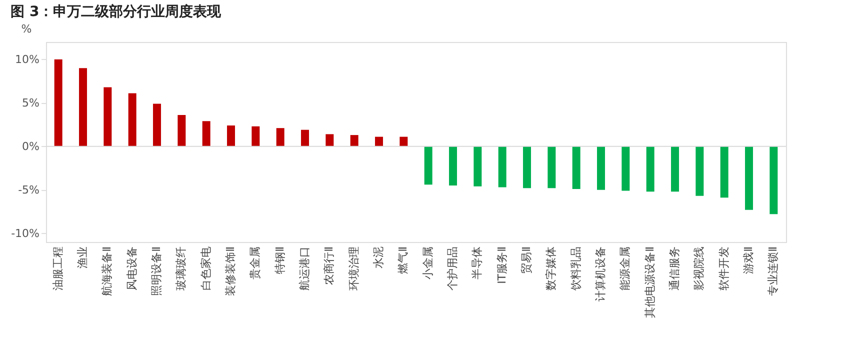 The width and height of the screenshot is (843, 360). What do you see at coordinates (205, 268) in the screenshot?
I see `x-tick-label: 白色家电` at bounding box center [205, 268].